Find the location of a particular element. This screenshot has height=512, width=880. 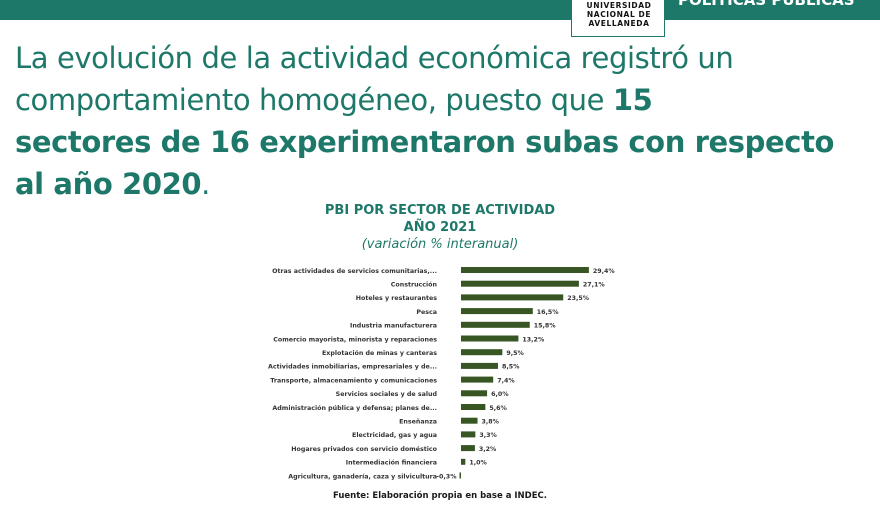

headline-line-4-bold: al año 2020 is located at coordinates (108, 184).